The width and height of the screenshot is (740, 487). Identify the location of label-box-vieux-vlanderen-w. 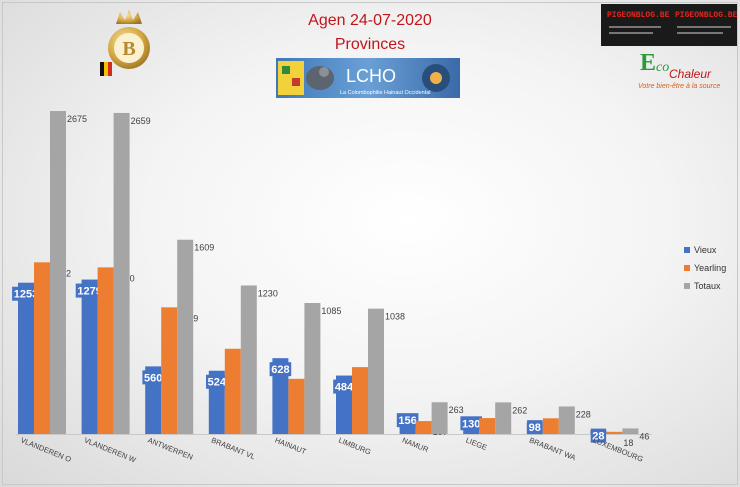
(89, 290).